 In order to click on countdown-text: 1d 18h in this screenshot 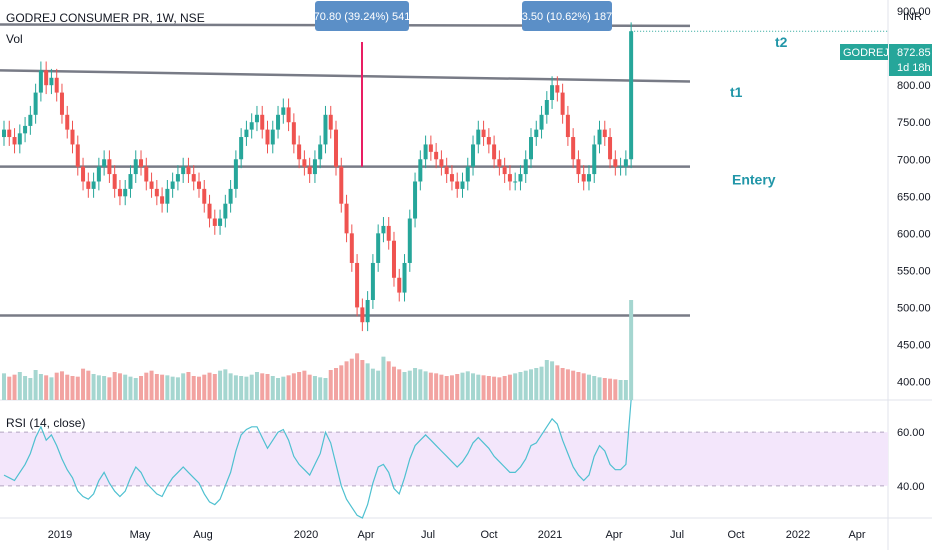, I will do `click(914, 68)`.